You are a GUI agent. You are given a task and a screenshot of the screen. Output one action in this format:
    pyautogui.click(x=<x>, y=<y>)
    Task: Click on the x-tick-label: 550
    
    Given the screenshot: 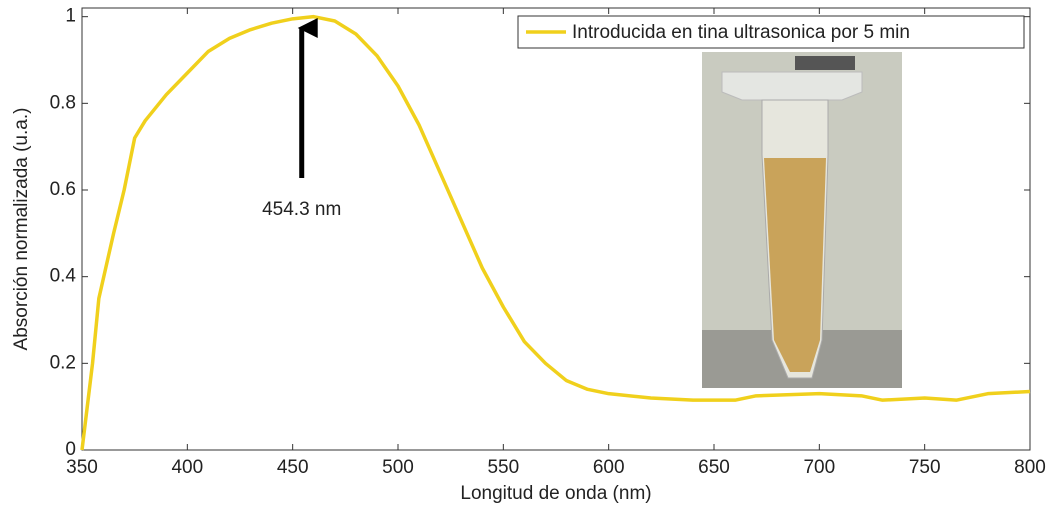 What is the action you would take?
    pyautogui.click(x=503, y=467)
    